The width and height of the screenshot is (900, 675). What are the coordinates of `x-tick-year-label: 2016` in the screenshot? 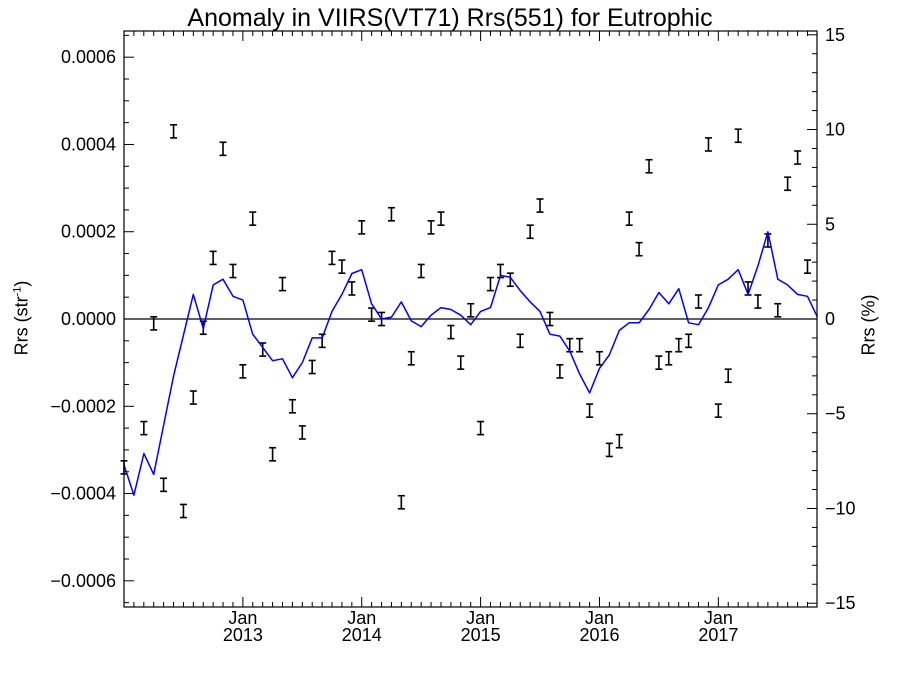 It's located at (599, 635).